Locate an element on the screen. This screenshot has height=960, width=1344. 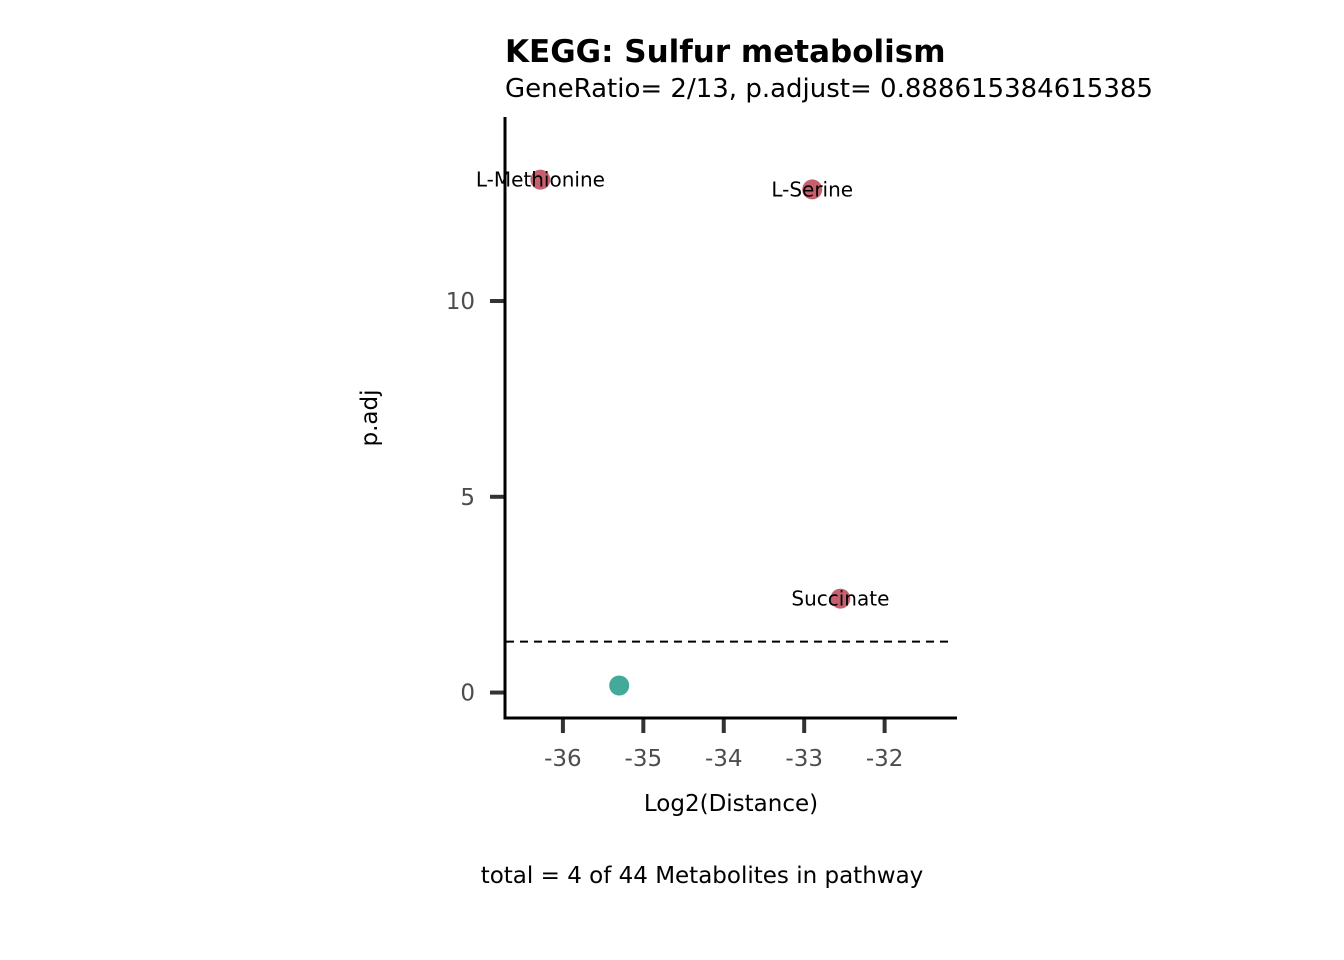
data-points is located at coordinates (690, 432).